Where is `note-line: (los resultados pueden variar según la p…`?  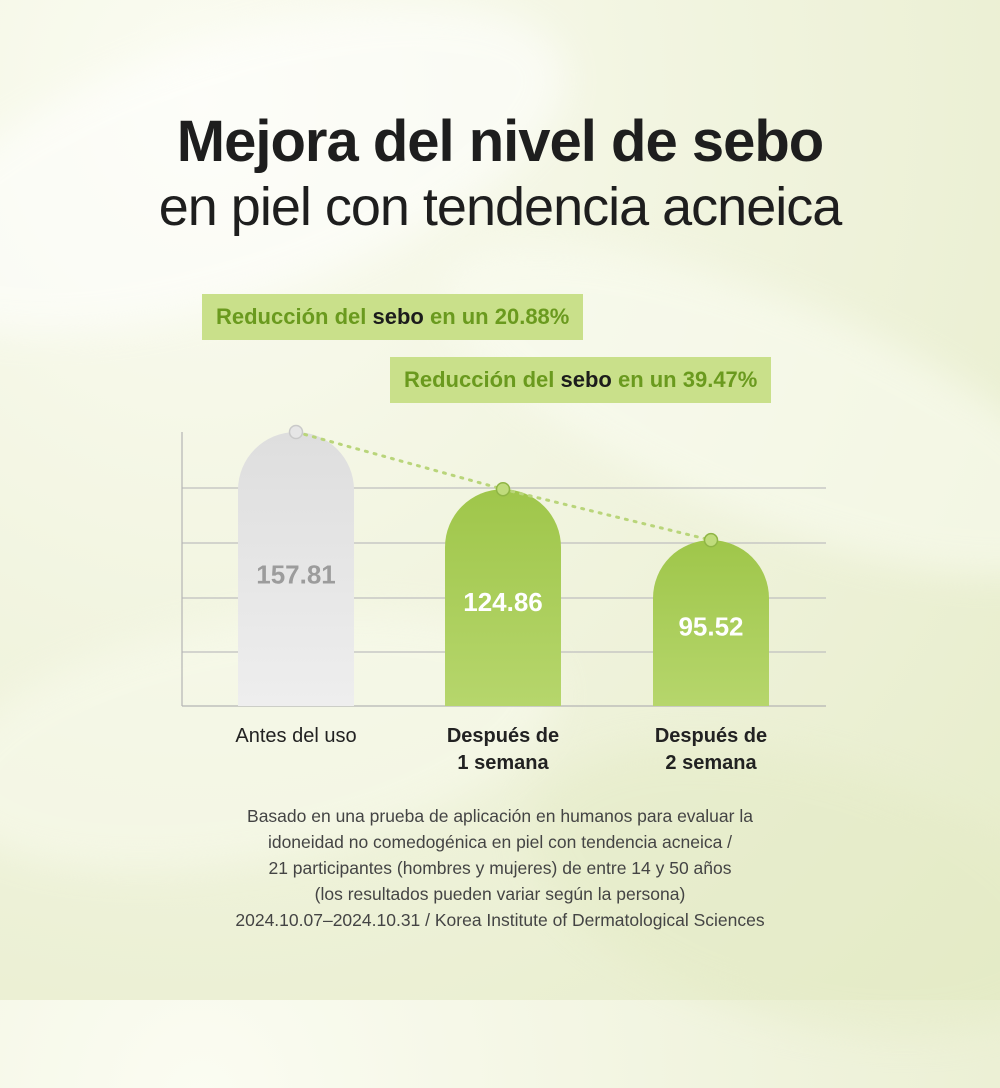 note-line: (los resultados pueden variar según la p… is located at coordinates (500, 894).